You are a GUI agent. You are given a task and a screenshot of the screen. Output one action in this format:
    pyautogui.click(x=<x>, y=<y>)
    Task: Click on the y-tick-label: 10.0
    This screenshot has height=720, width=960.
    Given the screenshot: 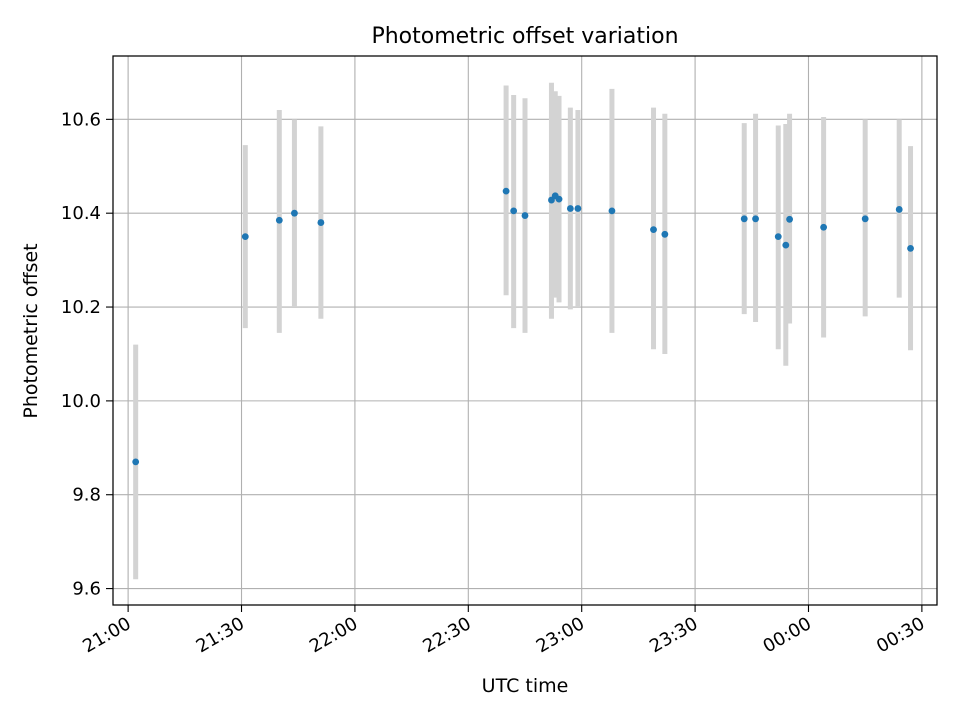 What is the action you would take?
    pyautogui.click(x=81, y=401)
    